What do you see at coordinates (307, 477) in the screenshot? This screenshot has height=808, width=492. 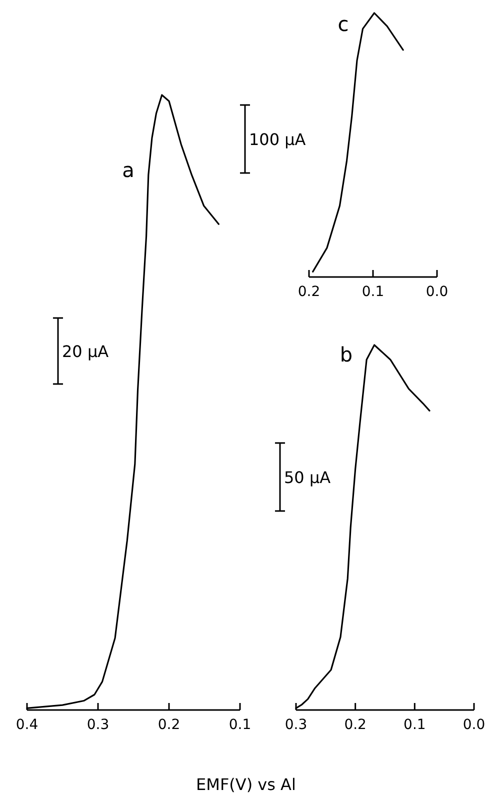 I see `annotation: 50 μA` at bounding box center [307, 477].